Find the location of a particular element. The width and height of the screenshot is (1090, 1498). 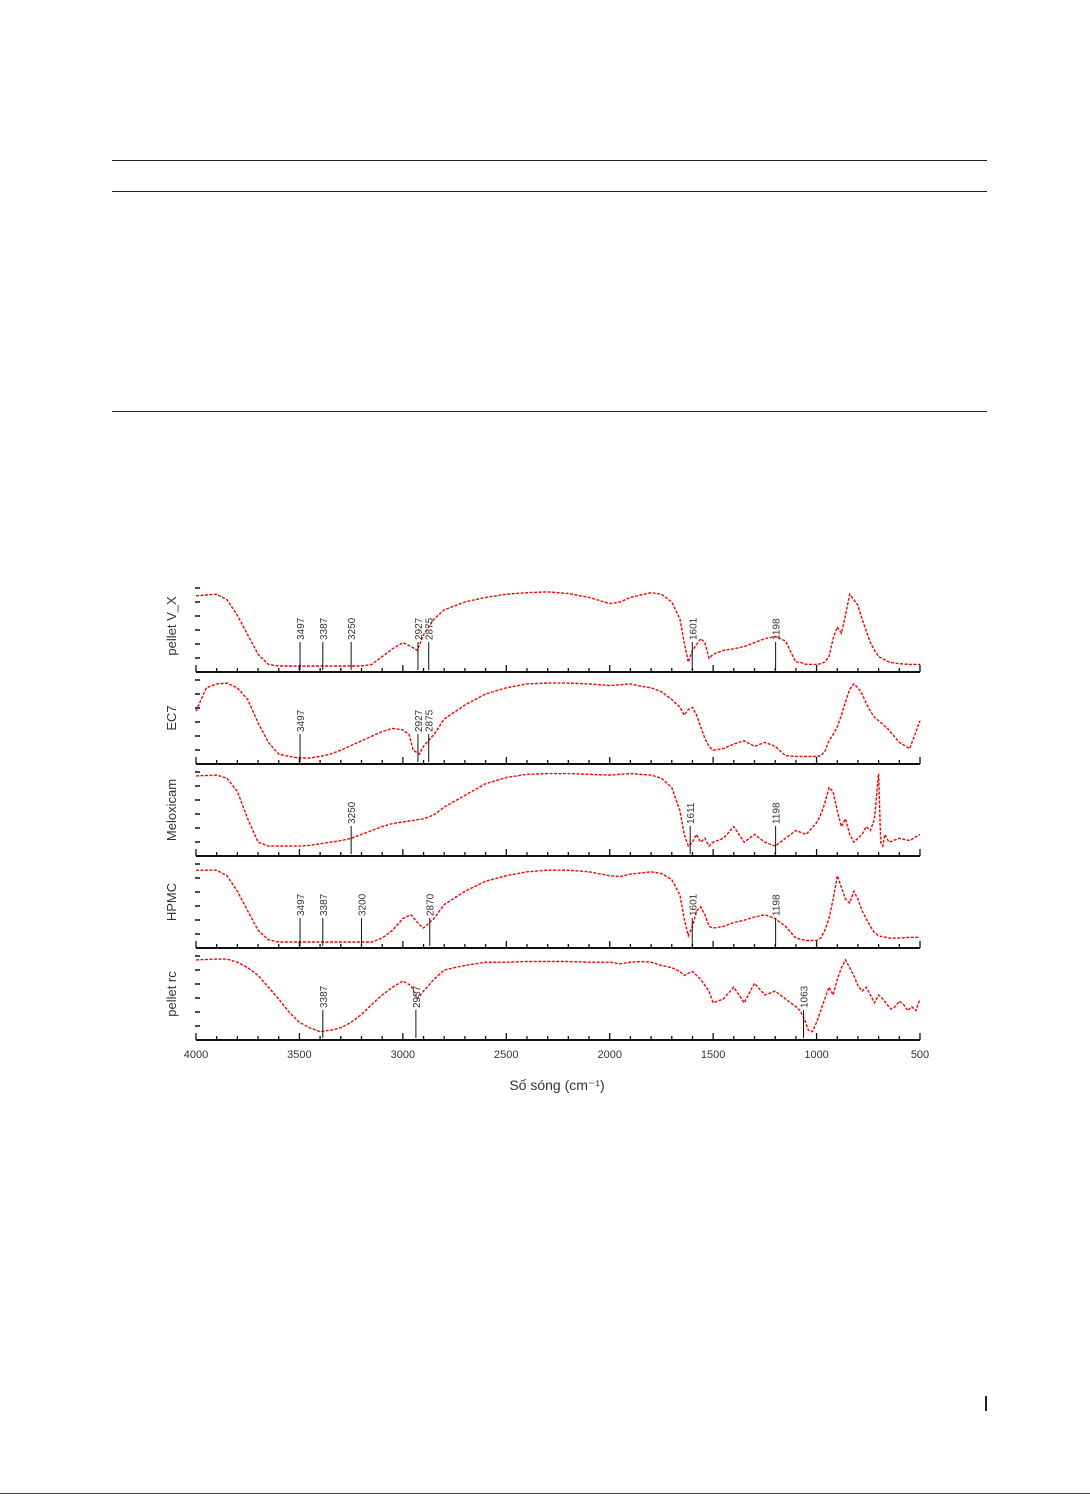

table-rule-bottom is located at coordinates (549, 411).